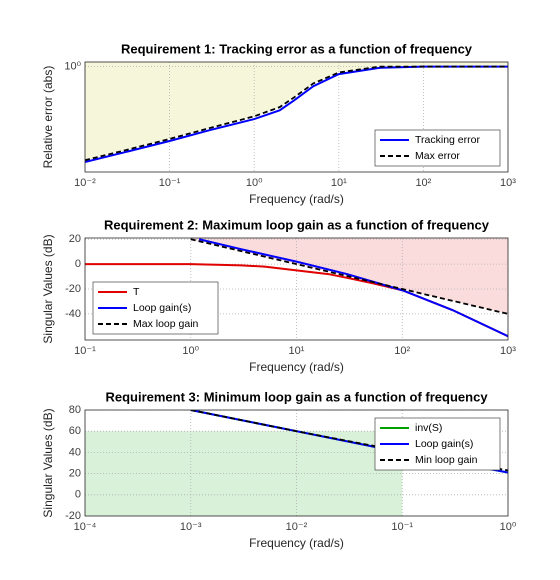 This screenshot has width=560, height=580. Describe the element at coordinates (73, 314) in the screenshot. I see `y-tick-label: -40` at that location.